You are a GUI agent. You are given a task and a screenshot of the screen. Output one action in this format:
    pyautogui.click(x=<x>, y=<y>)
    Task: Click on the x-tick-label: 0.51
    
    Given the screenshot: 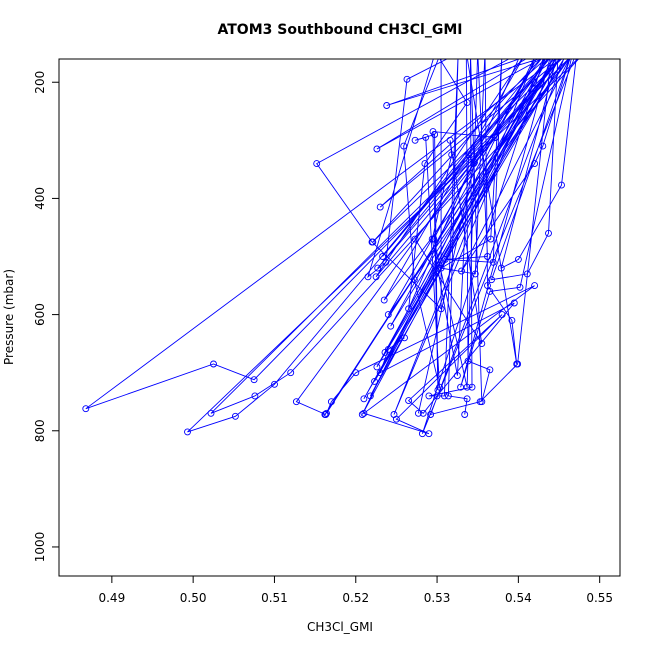 What is the action you would take?
    pyautogui.click(x=274, y=598)
    